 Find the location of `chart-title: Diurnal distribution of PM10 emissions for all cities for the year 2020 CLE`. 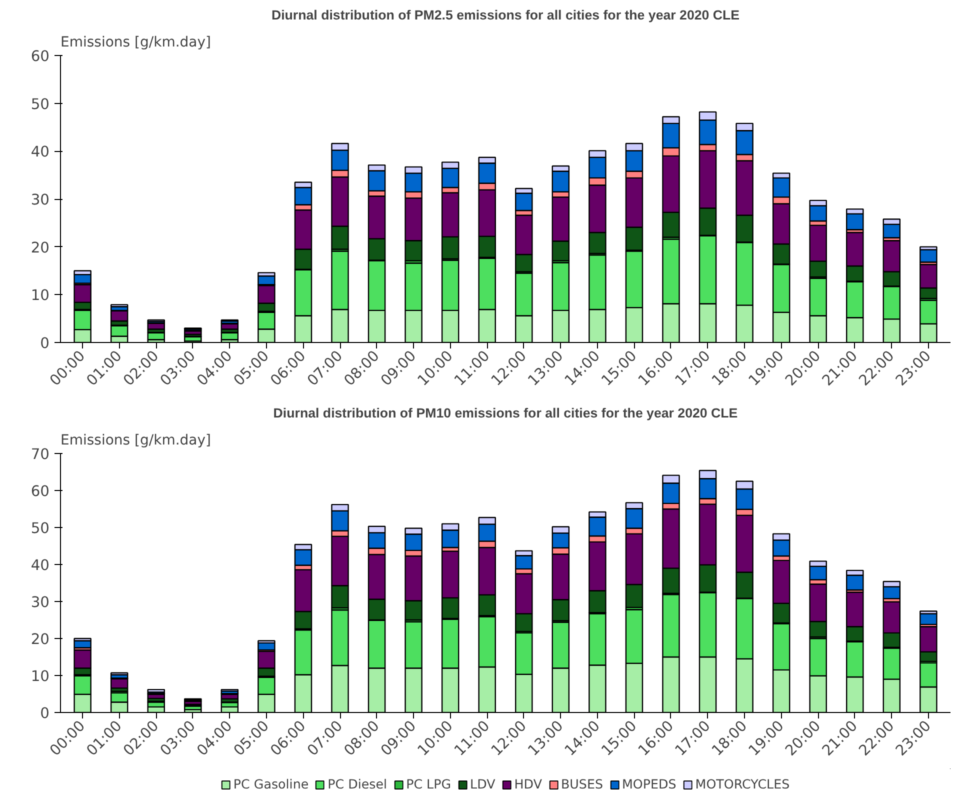

chart-title: Diurnal distribution of PM10 emissions for all cities for the year 2020 CLE is located at coordinates (505, 413).